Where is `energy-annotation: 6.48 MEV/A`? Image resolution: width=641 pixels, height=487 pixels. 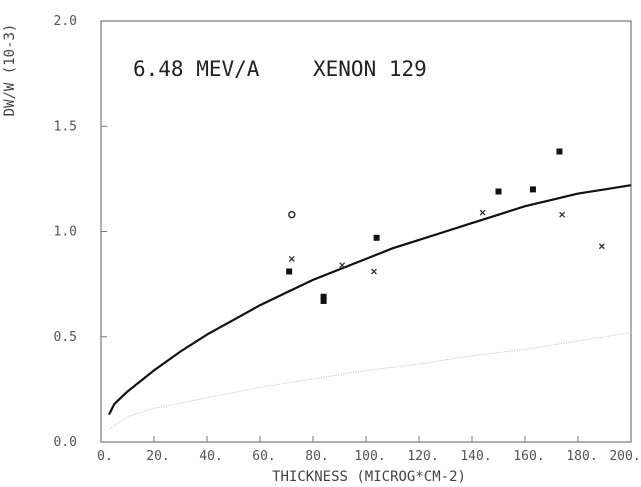
energy-annotation: 6.48 MEV/A is located at coordinates (196, 69).